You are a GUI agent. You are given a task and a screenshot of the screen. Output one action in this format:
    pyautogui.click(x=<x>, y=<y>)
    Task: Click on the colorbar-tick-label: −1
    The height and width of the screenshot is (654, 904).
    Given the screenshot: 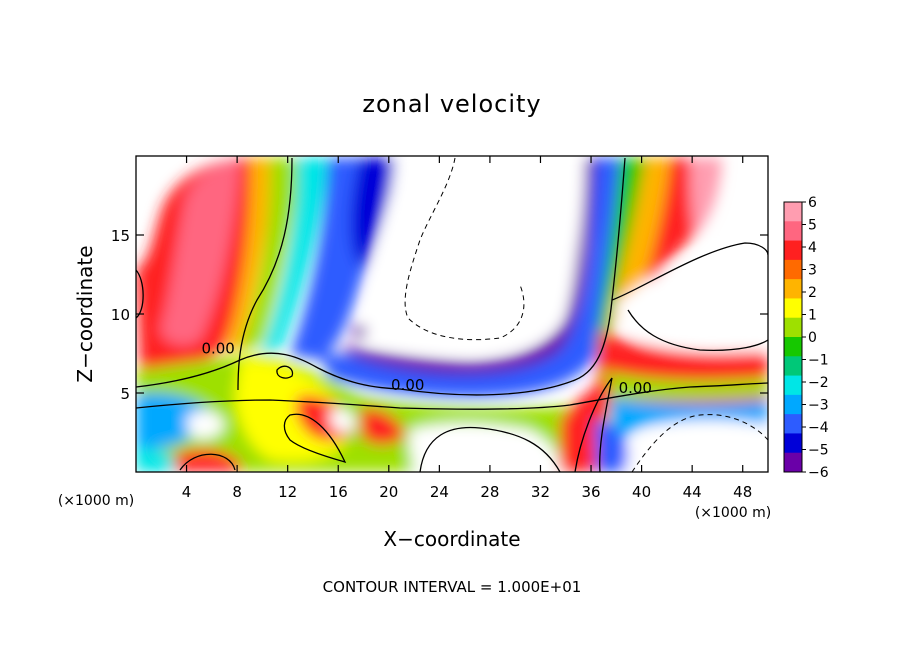 What is the action you would take?
    pyautogui.click(x=818, y=361)
    